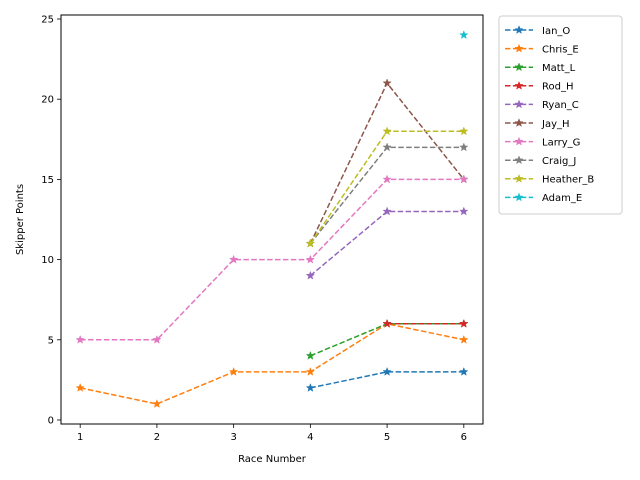  What do you see at coordinates (560, 49) in the screenshot?
I see `legend-label: Chris_E` at bounding box center [560, 49].